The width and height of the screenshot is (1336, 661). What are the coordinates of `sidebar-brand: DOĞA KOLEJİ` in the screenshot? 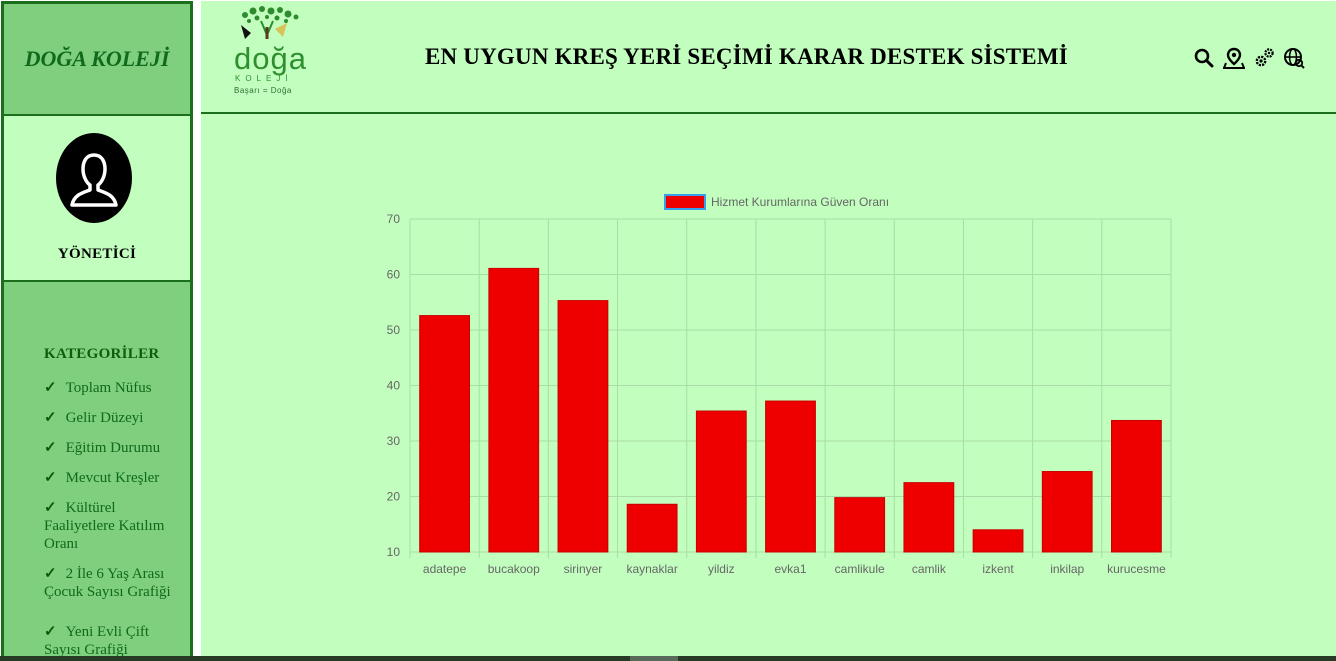 It's located at (97, 60).